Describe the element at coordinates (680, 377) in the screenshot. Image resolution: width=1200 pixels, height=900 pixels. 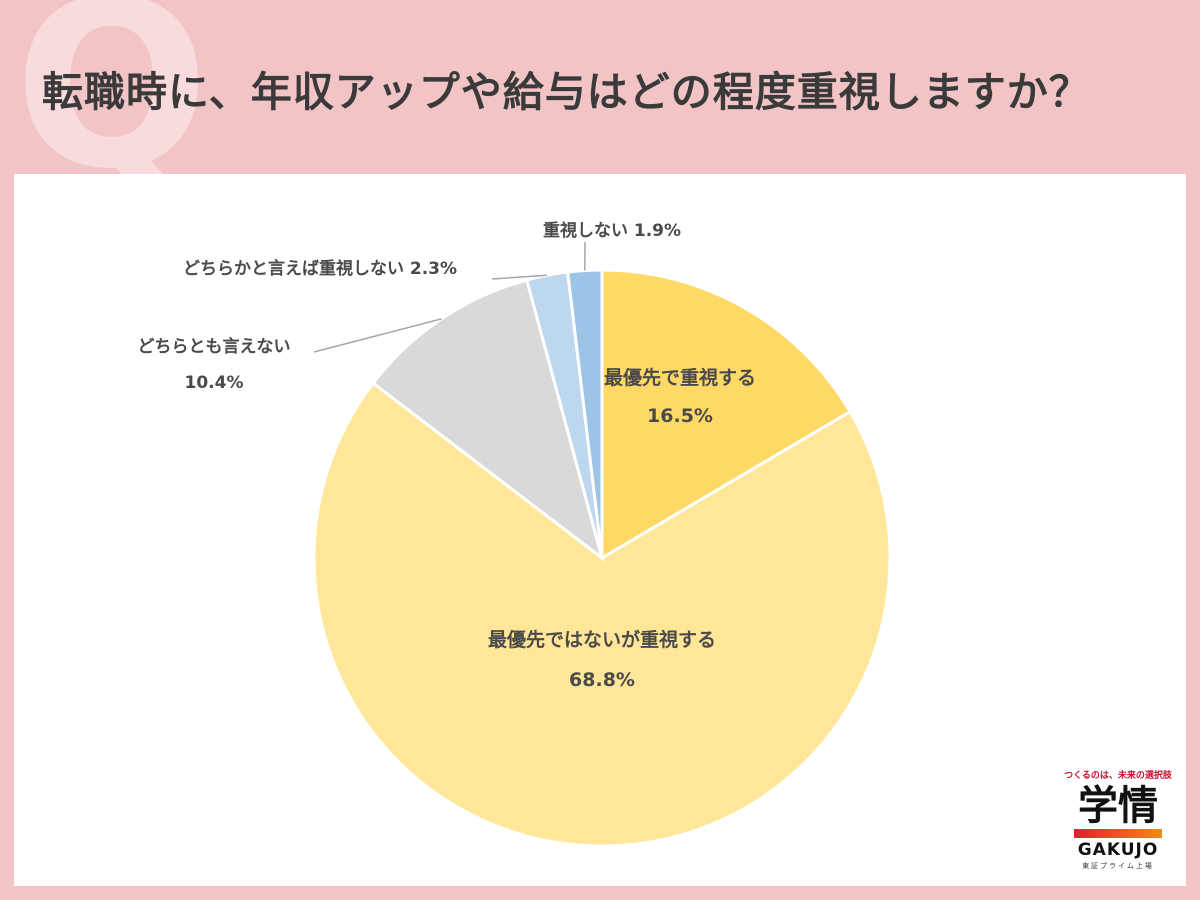
I see `slice-label-0: 最優先で重視する` at that location.